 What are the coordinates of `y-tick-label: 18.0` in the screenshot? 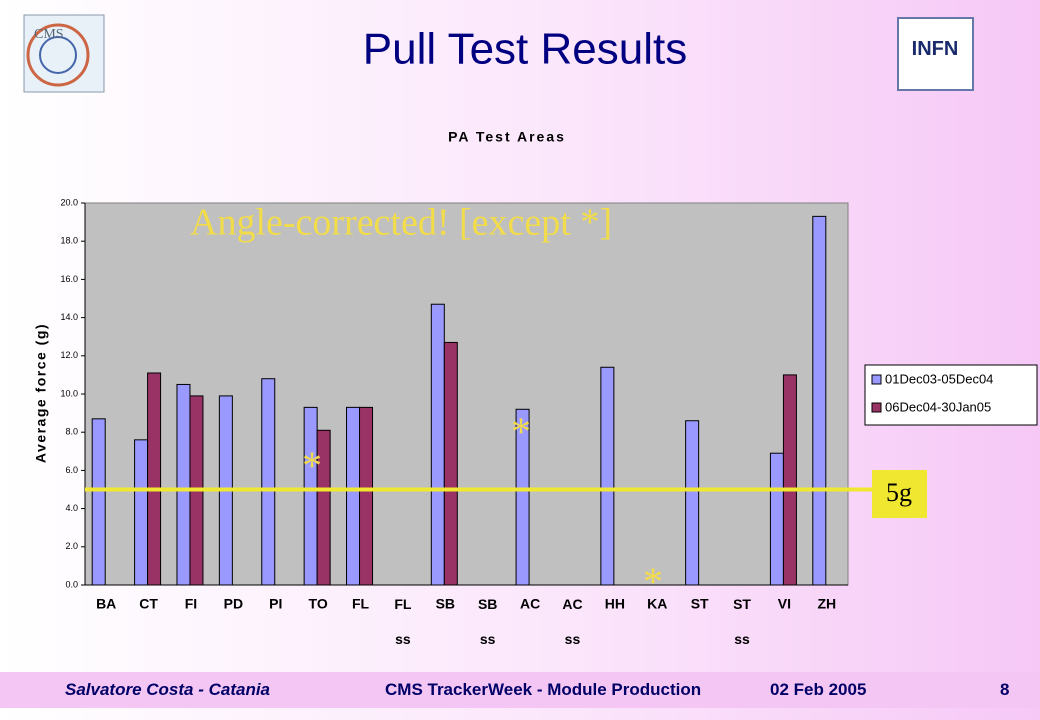 It's located at (69, 241).